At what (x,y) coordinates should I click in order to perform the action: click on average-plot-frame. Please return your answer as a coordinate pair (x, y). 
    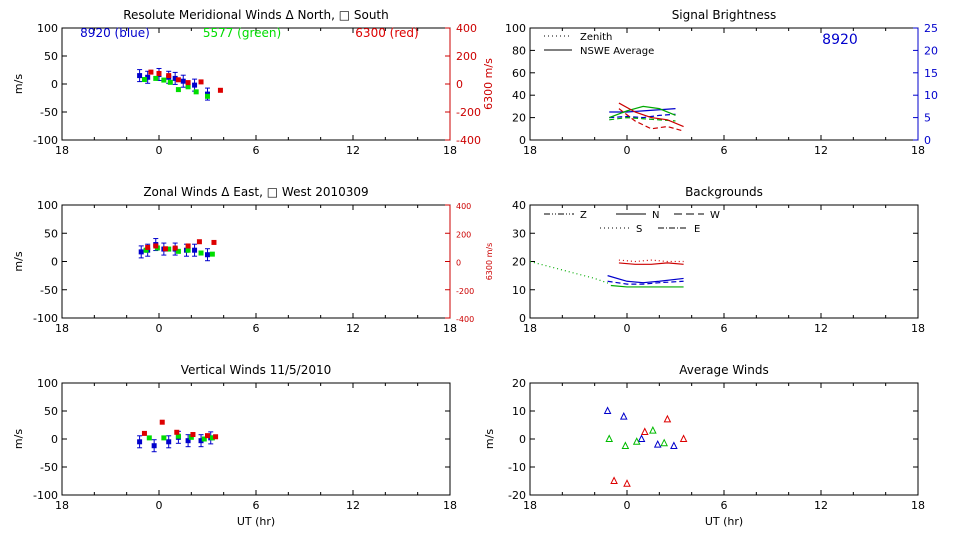
    Looking at the image, I should click on (724, 439).